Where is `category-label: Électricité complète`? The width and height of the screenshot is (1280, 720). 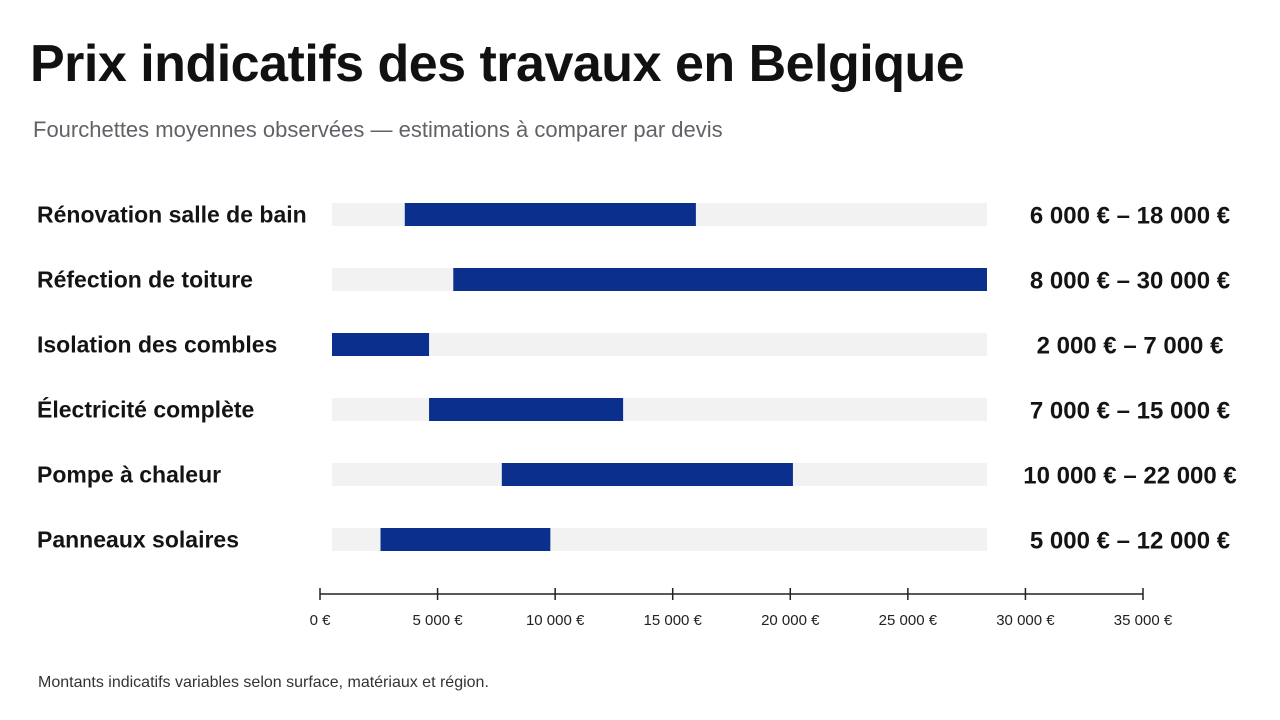
category-label: Électricité complète is located at coordinates (145, 409).